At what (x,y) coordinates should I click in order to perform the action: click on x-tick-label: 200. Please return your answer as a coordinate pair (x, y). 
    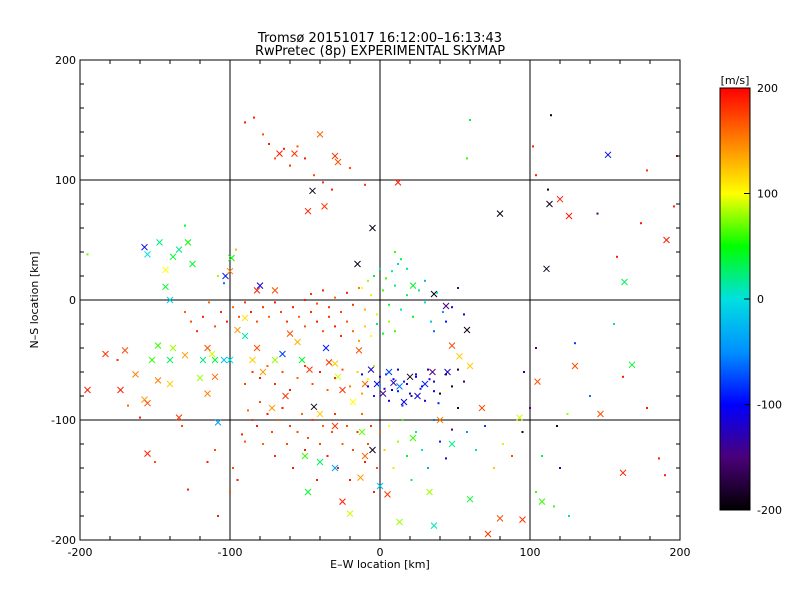
    Looking at the image, I should click on (680, 552).